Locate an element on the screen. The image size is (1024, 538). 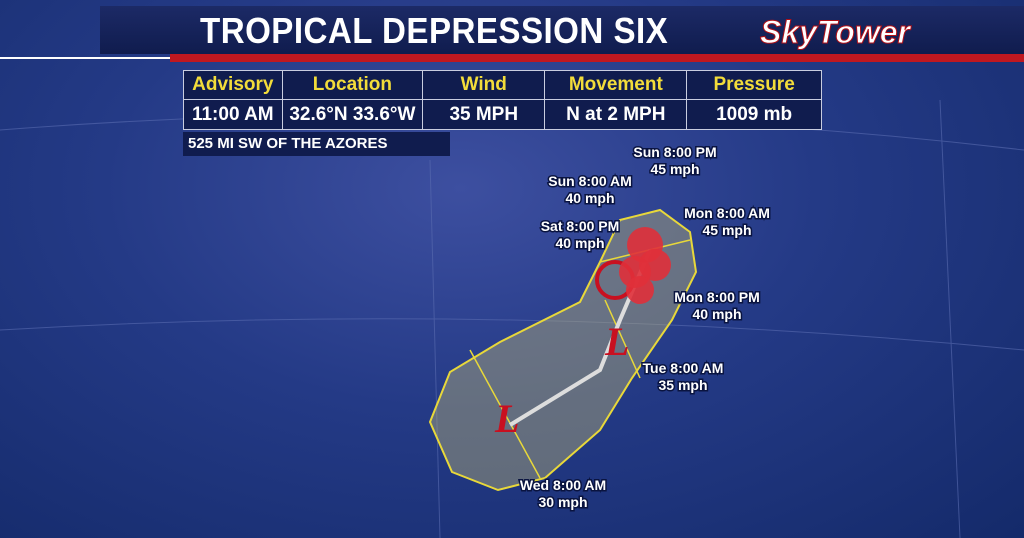
header-row: Advisory Location Wind Movement Pressure is located at coordinates (502, 85).